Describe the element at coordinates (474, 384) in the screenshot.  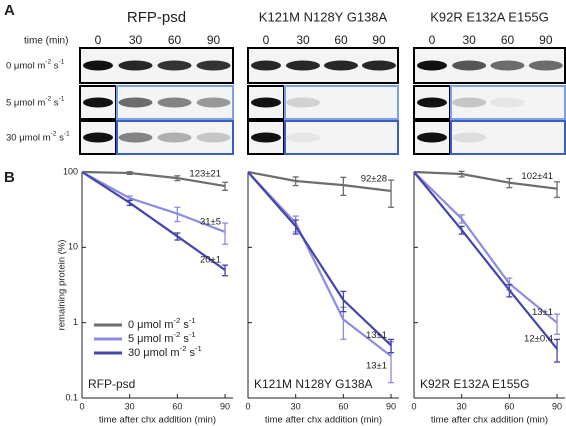
I see `chart-label: K92R E132A E155G` at that location.